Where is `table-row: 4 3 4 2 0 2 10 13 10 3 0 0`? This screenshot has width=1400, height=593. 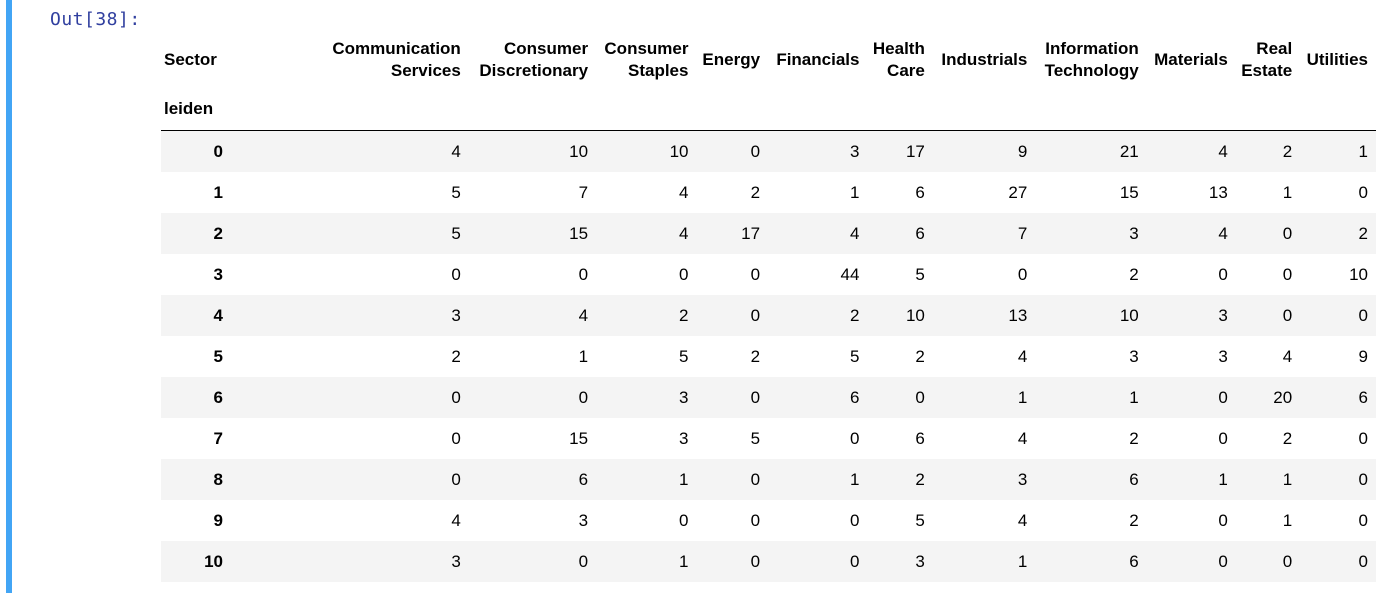 table-row: 4 3 4 2 0 2 10 13 10 3 0 0 is located at coordinates (768, 315).